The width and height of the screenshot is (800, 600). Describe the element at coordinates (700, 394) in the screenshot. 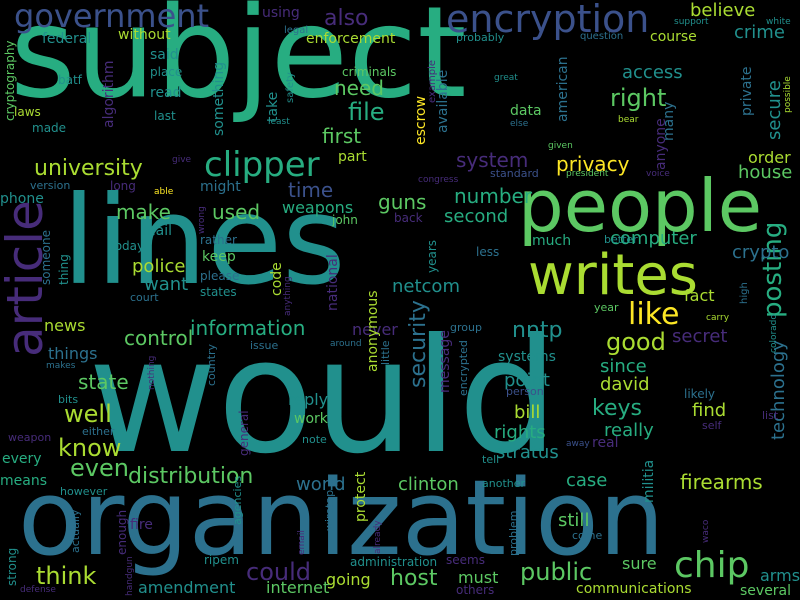

I see `word-likely: likely` at that location.